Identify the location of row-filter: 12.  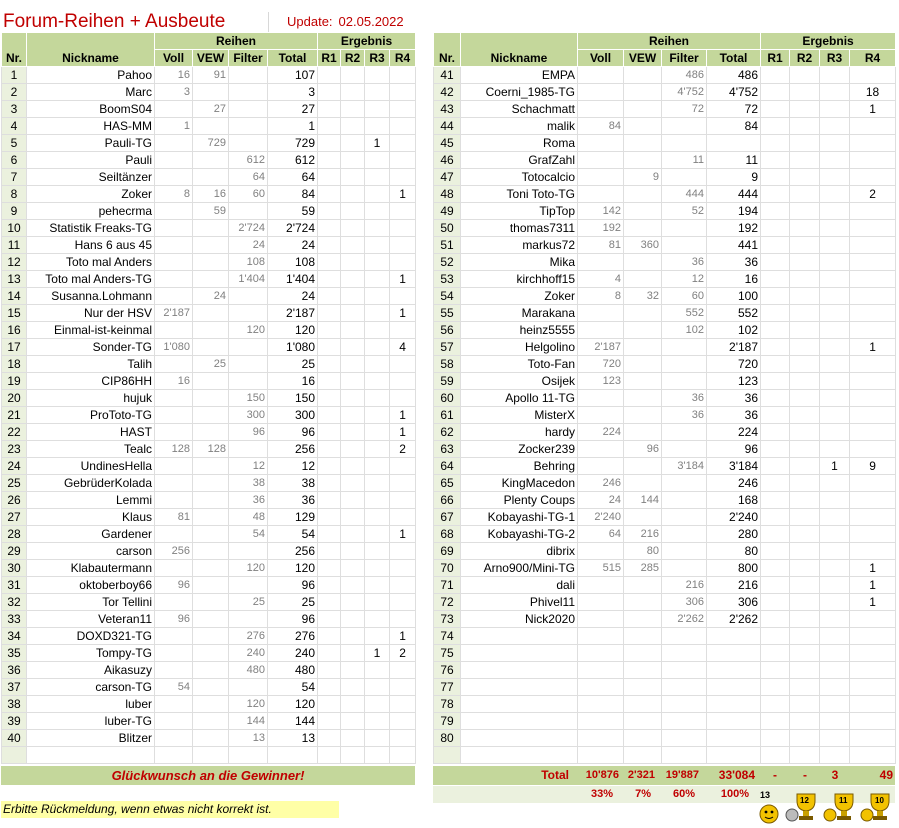
(248, 466).